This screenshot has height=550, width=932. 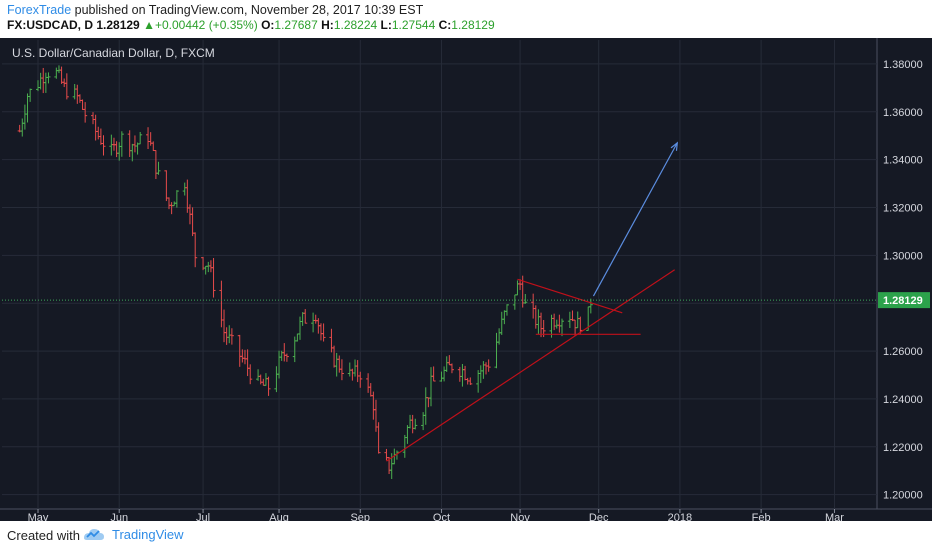 I want to click on x-tick-label: May, so click(x=38, y=516).